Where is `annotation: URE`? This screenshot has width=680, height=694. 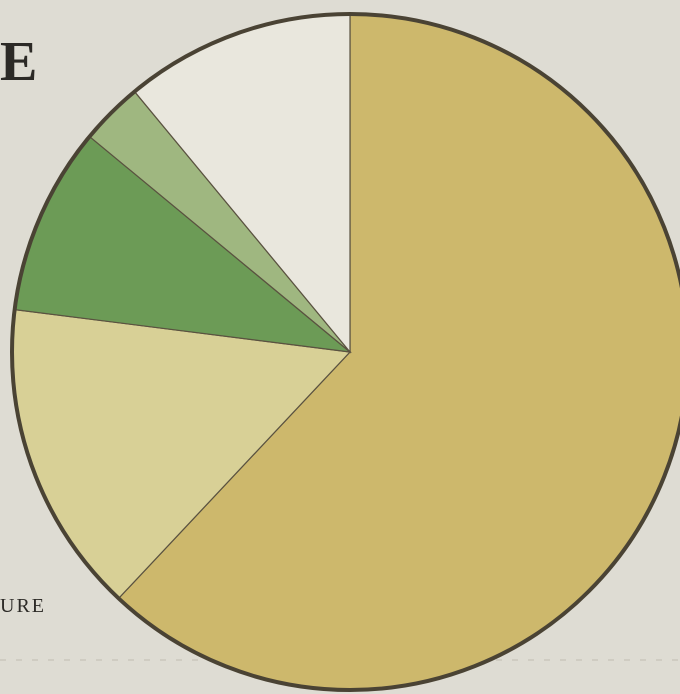
annotation: URE is located at coordinates (23, 606).